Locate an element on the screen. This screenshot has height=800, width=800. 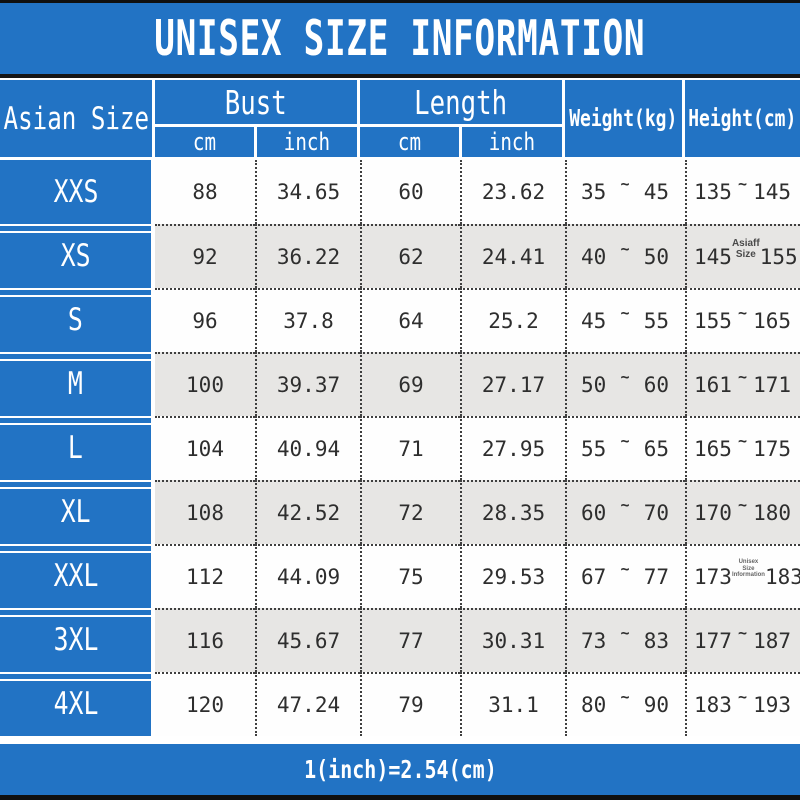
weight-min-value: 73 is located at coordinates (594, 641).